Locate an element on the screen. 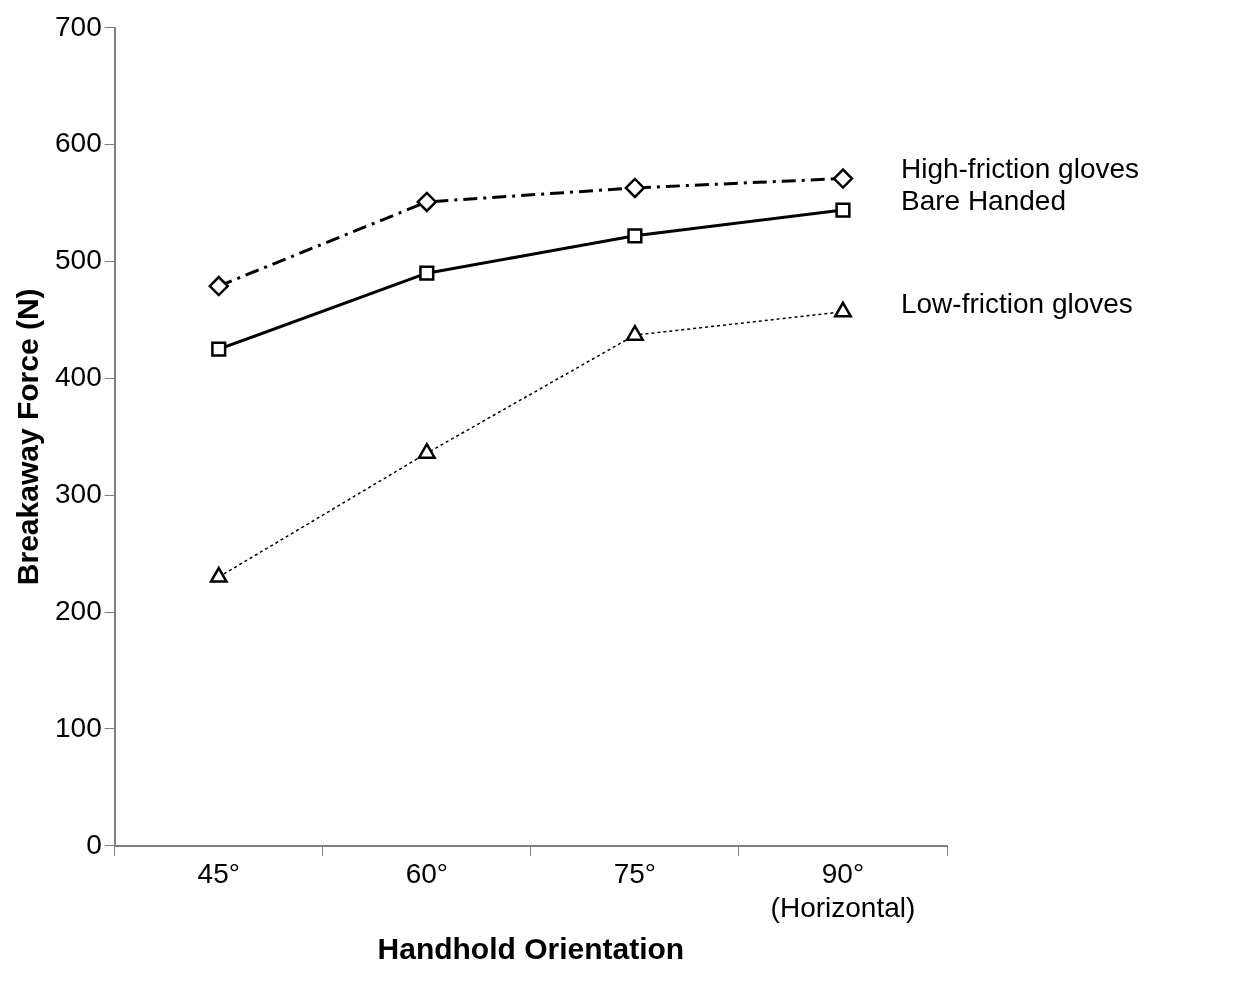  y-tick-label: 300 is located at coordinates (78, 493).